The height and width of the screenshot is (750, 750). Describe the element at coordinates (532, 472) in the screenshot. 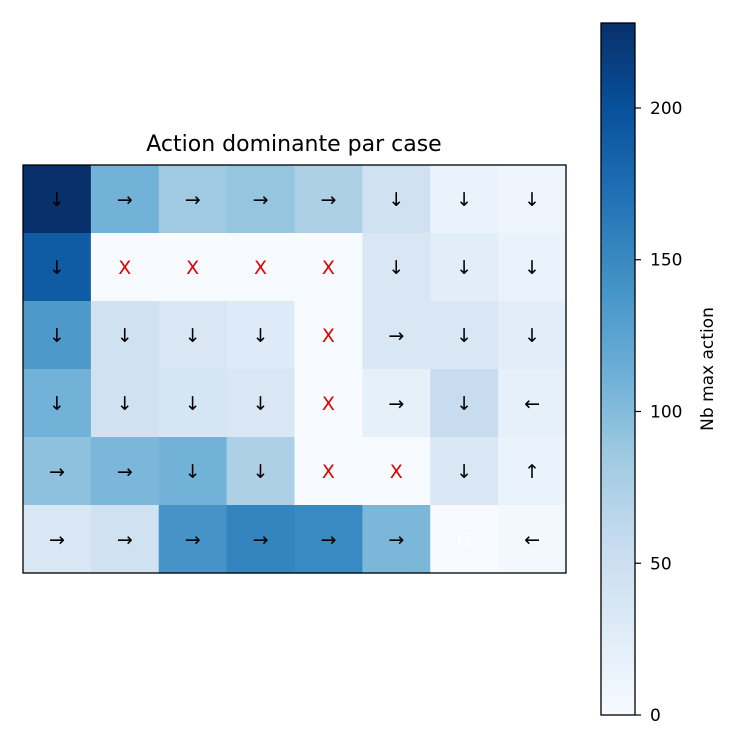

I see `heatmap-cell-label: ↑` at that location.